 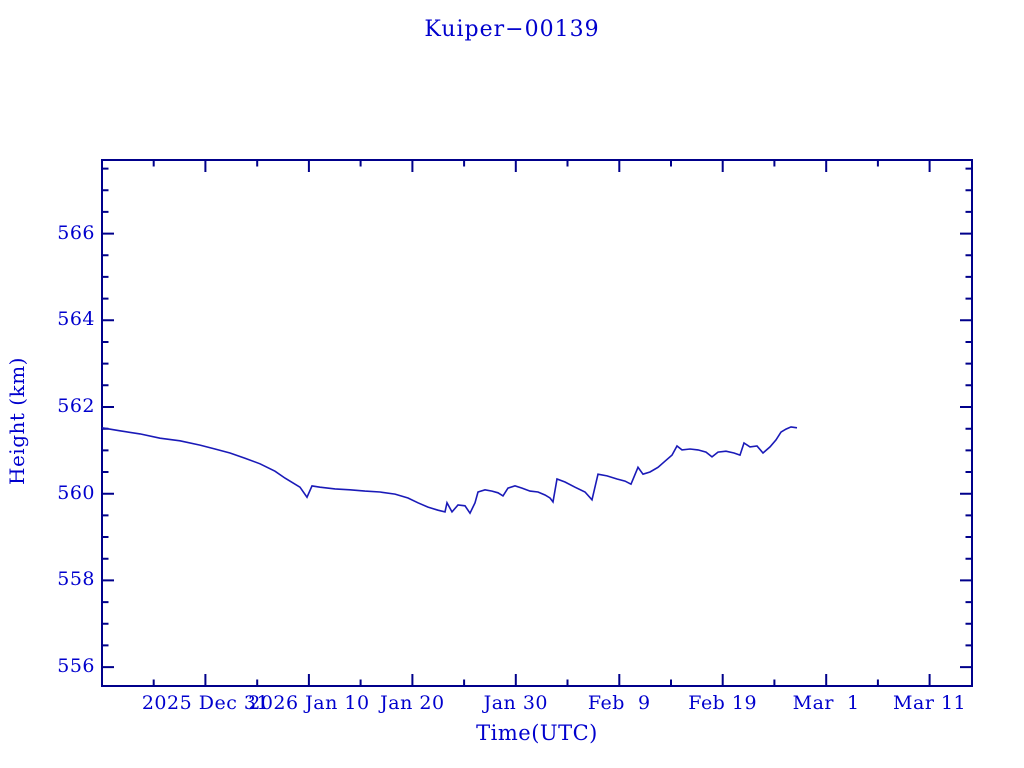 What do you see at coordinates (205, 703) in the screenshot?
I see `x-tick-label: 2025 Dec 31` at bounding box center [205, 703].